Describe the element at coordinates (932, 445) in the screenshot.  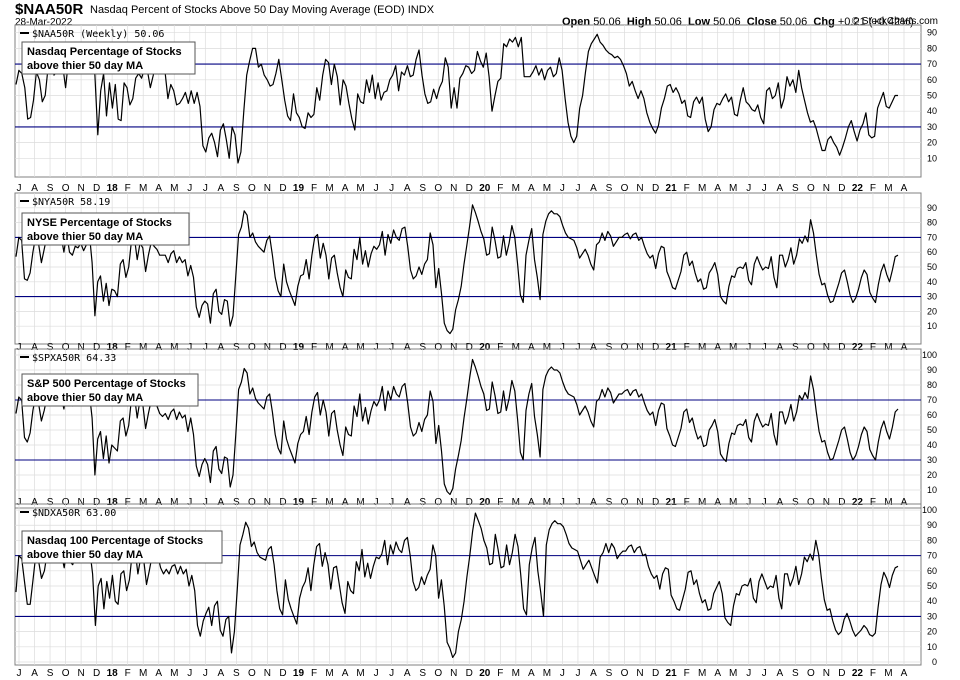
I see `y-tick-label: 40` at that location.